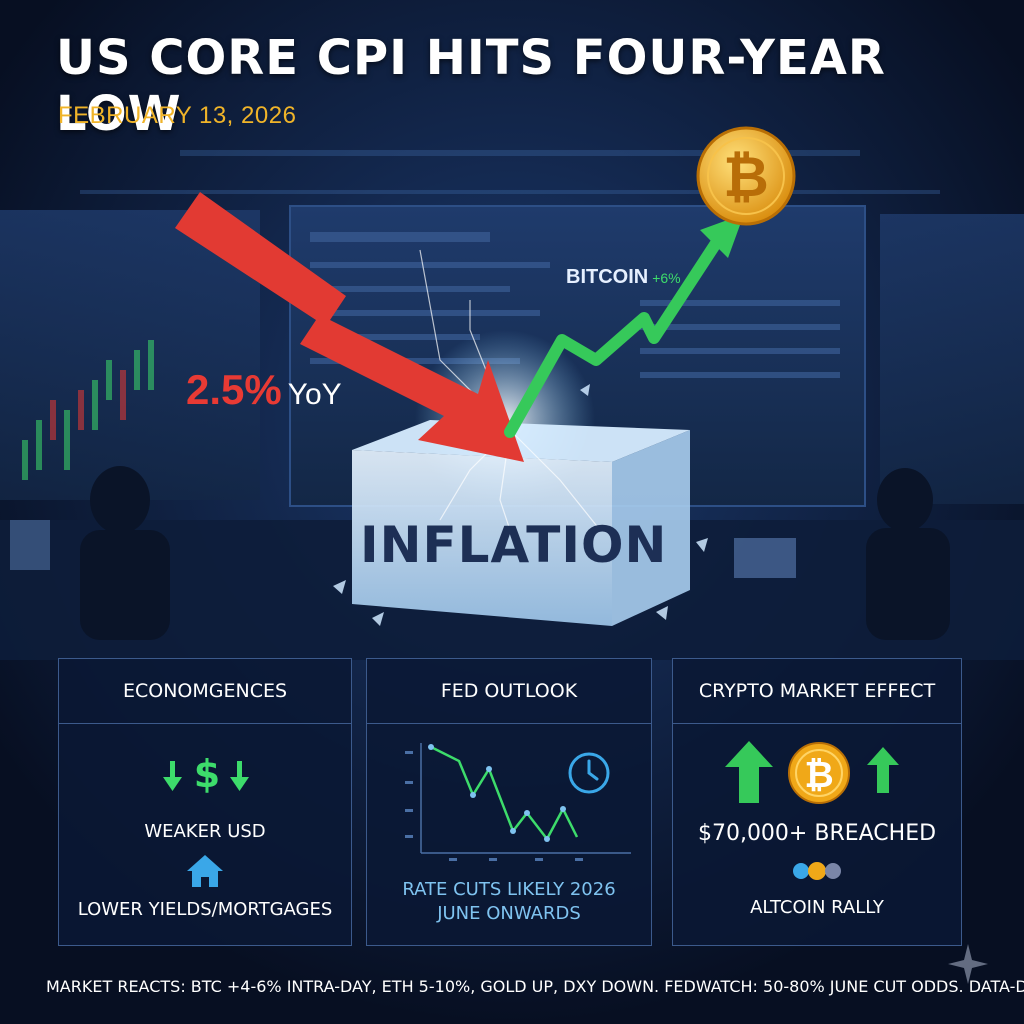 The image size is (1024, 1024). I want to click on crypto-rally-icons: ₿, so click(812, 772).